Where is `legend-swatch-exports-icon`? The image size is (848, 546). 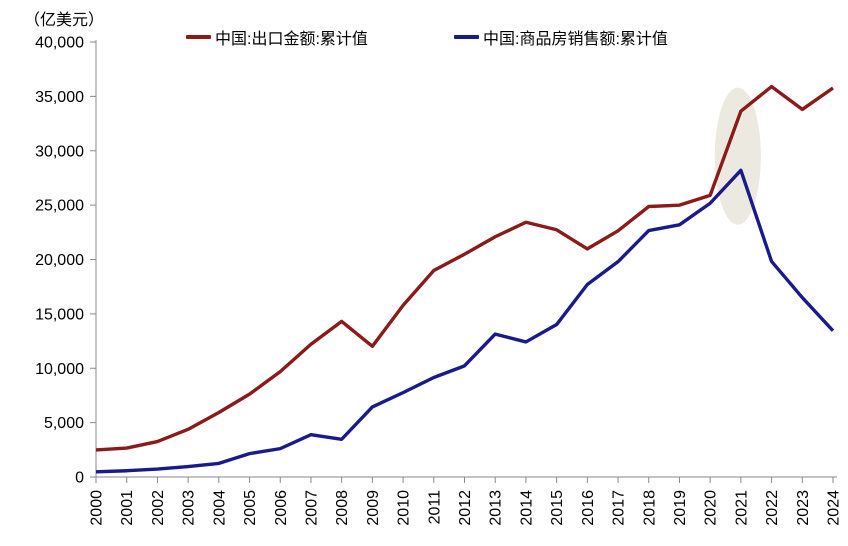
legend-swatch-exports-icon is located at coordinates (198, 37).